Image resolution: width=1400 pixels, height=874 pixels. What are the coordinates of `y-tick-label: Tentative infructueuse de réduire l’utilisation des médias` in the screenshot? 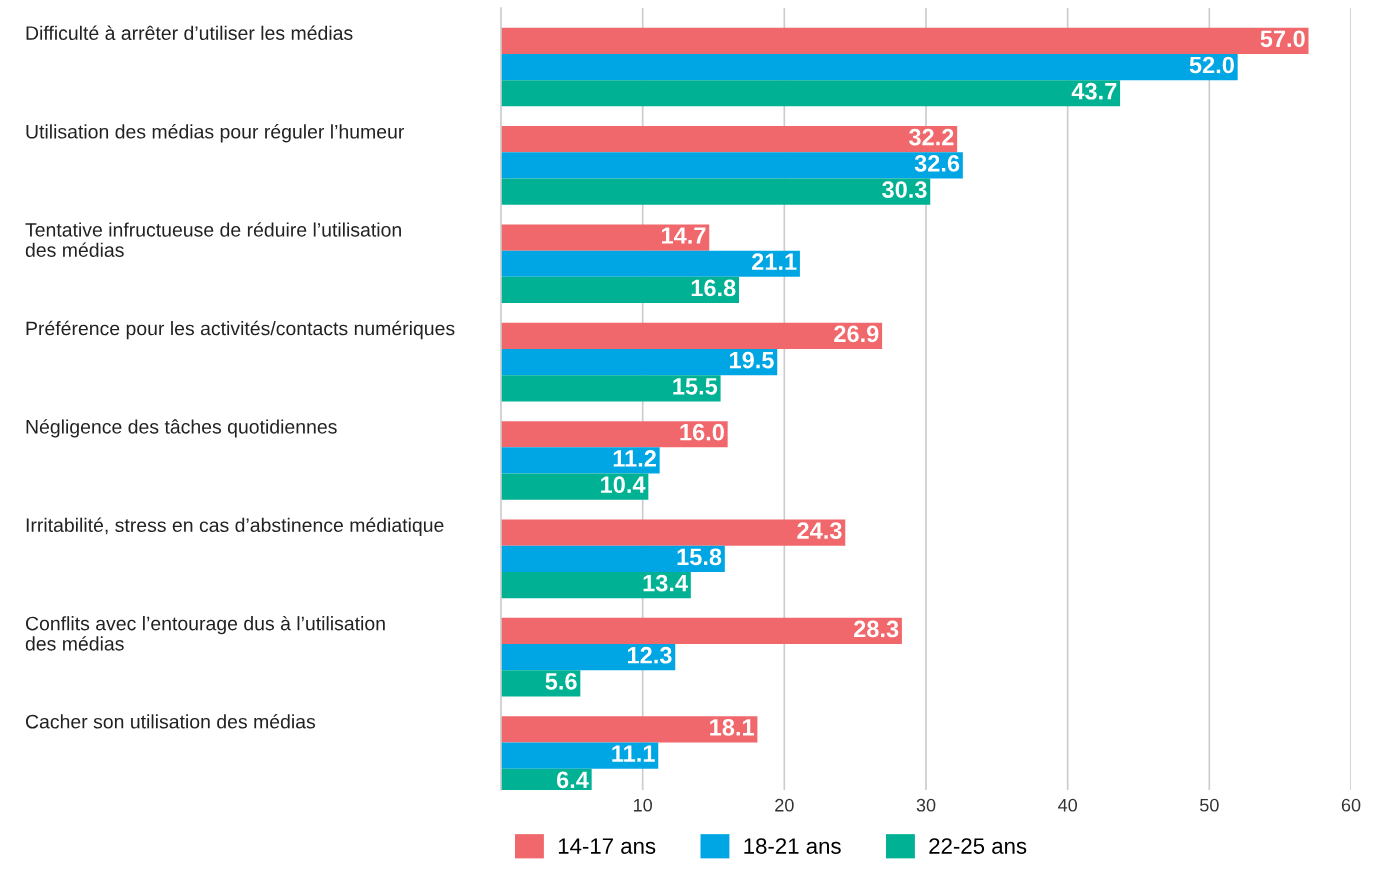 It's located at (213, 239).